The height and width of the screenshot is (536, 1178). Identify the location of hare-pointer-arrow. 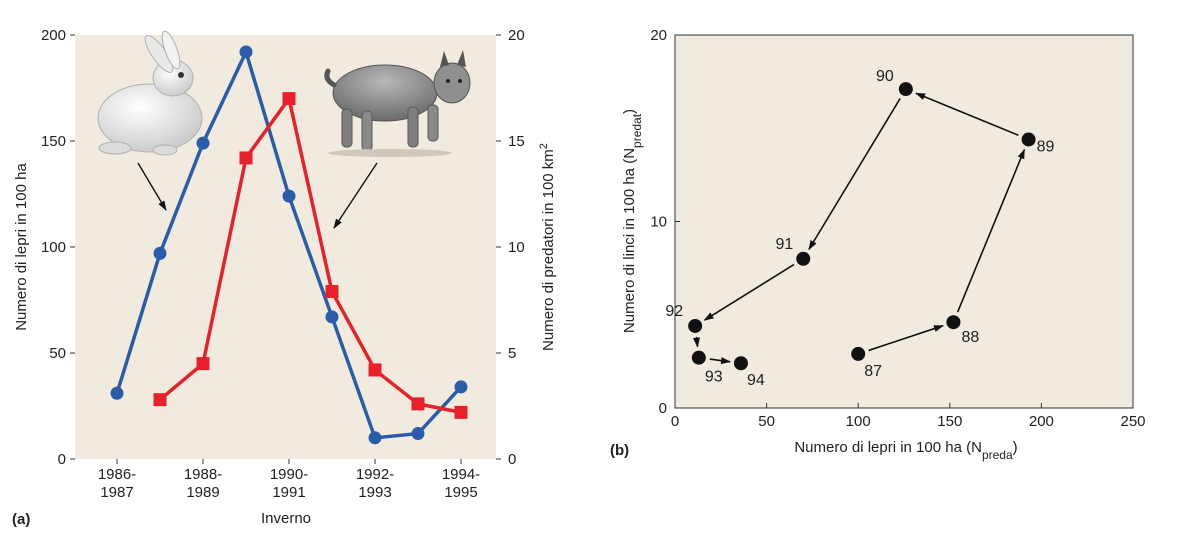
(152, 186).